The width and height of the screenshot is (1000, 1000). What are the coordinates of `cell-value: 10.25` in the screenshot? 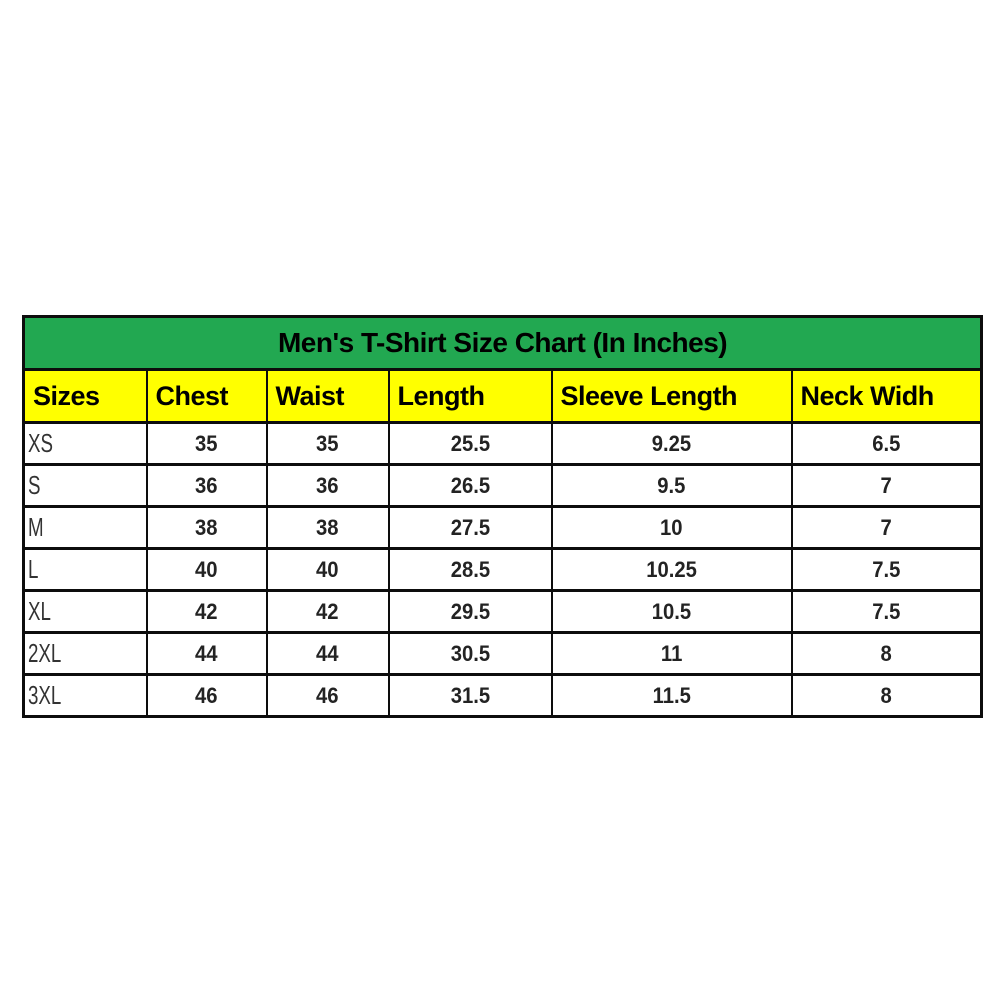 It's located at (671, 569).